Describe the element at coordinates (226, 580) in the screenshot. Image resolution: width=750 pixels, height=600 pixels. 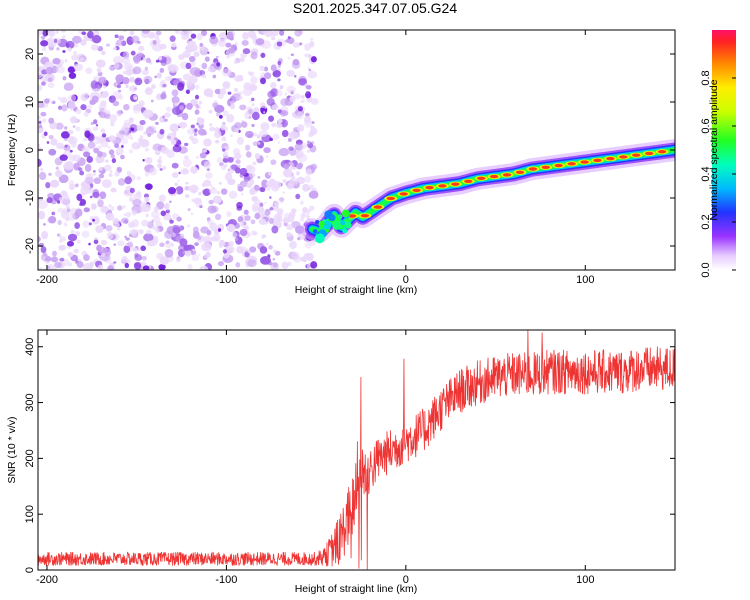
I see `snr-xtick-label: -100` at that location.